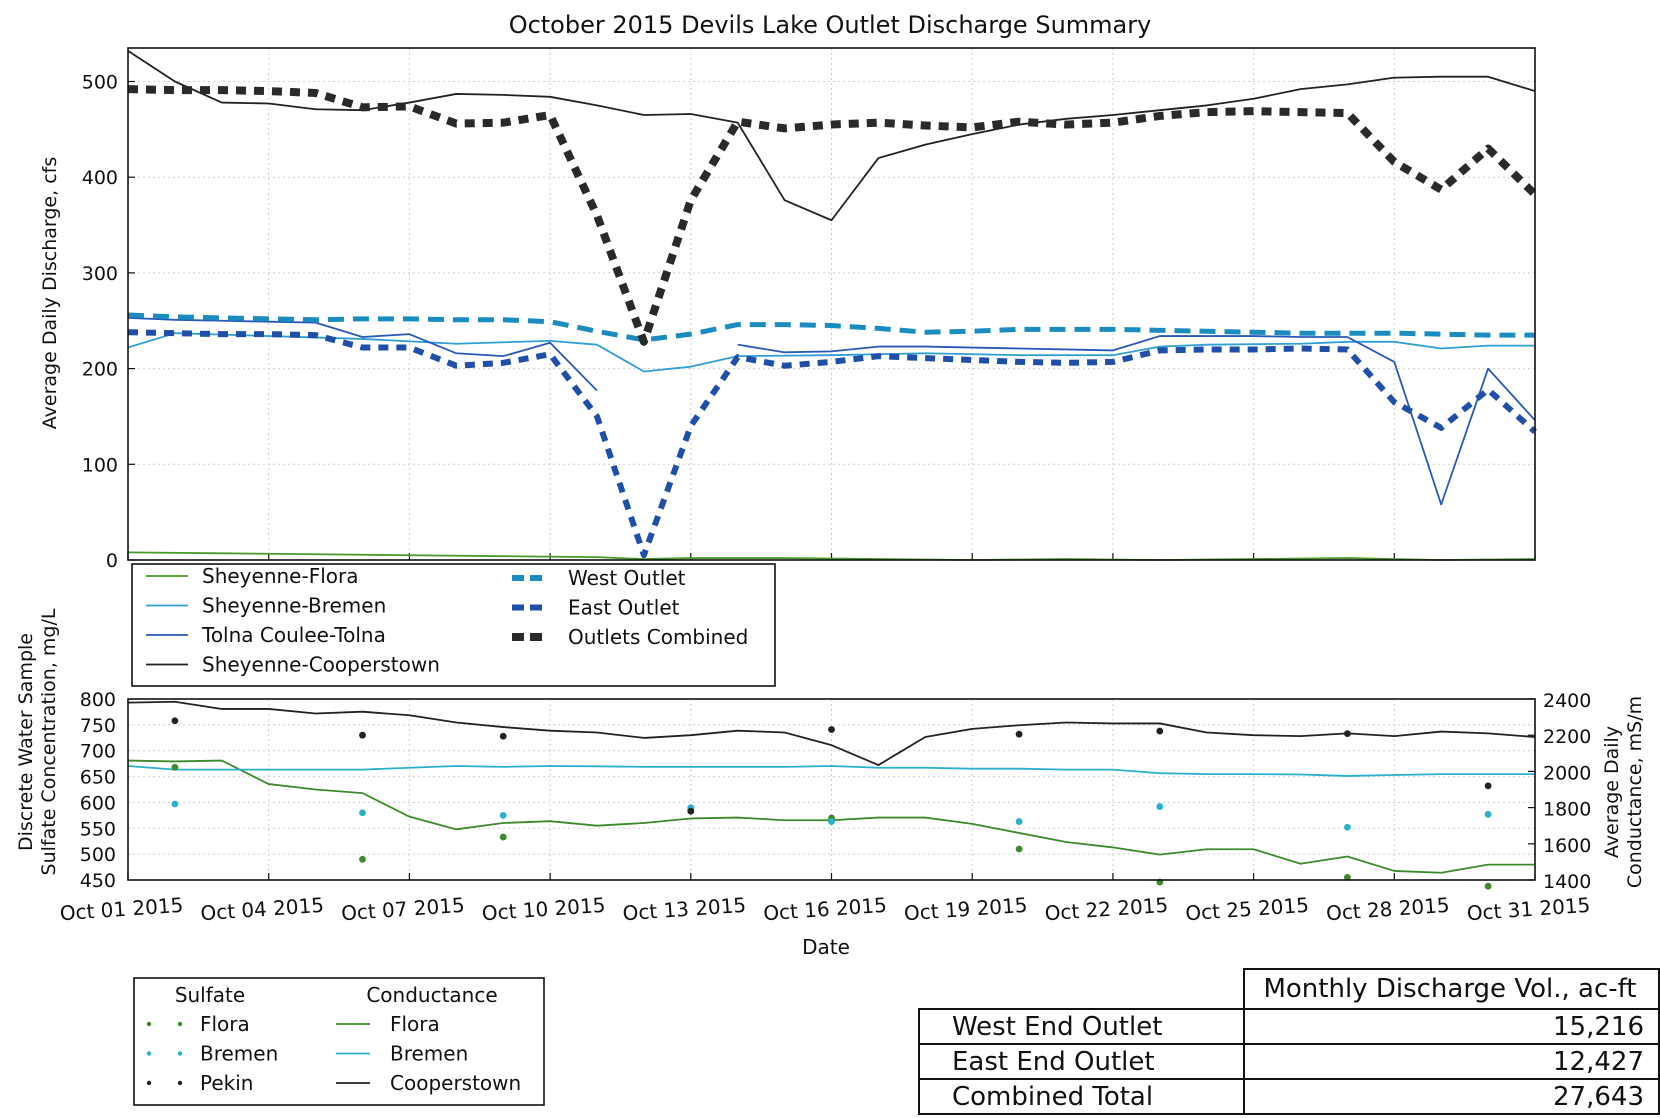 The image size is (1660, 1118). I want to click on legend-label-sheyenne-bremen: Sheyenne-Bremen, so click(294, 606).